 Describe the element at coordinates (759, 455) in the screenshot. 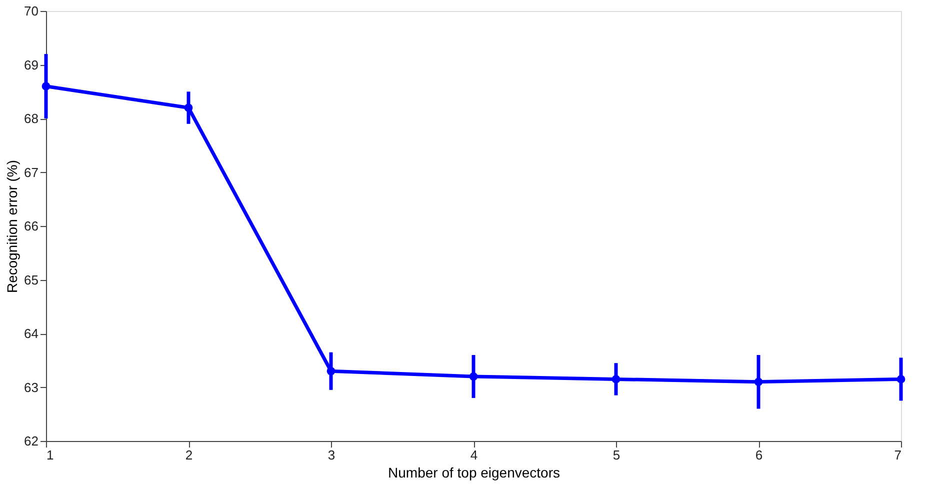

I see `x-tick-label: 6` at that location.